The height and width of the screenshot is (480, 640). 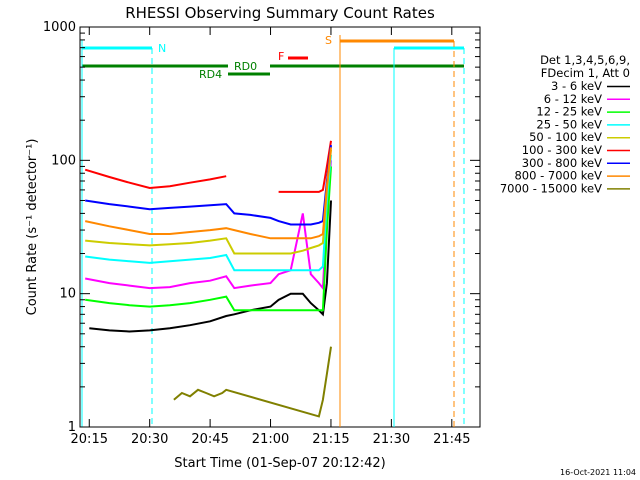 What do you see at coordinates (576, 86) in the screenshot?
I see `legend-entry: 3 - 6 keV` at bounding box center [576, 86].